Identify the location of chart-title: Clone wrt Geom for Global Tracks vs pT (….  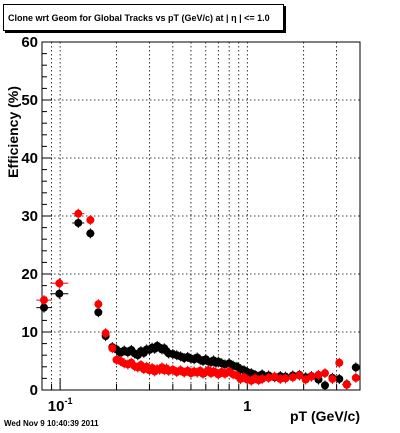
(139, 18).